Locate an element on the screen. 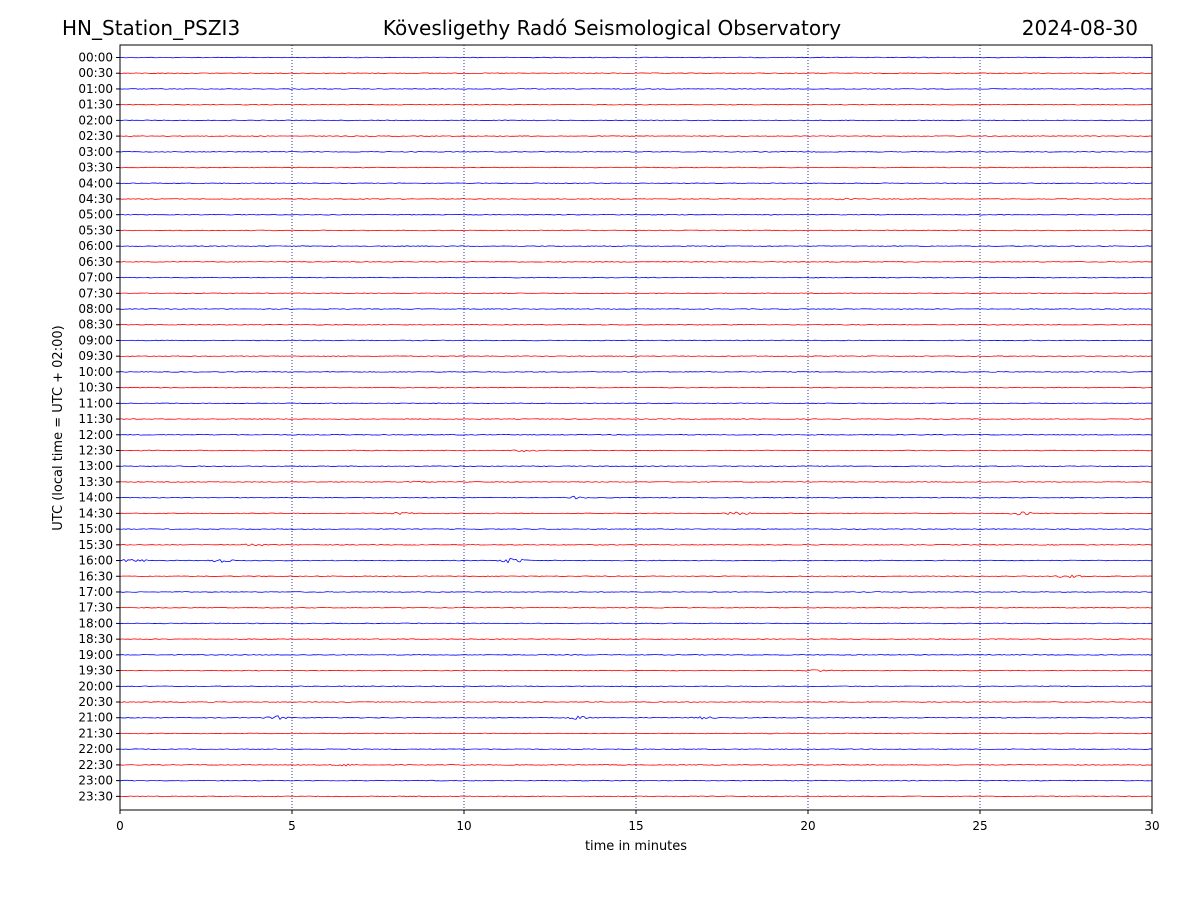 Image resolution: width=1200 pixels, height=900 pixels. y-tick-label: 18:30 is located at coordinates (95, 639).